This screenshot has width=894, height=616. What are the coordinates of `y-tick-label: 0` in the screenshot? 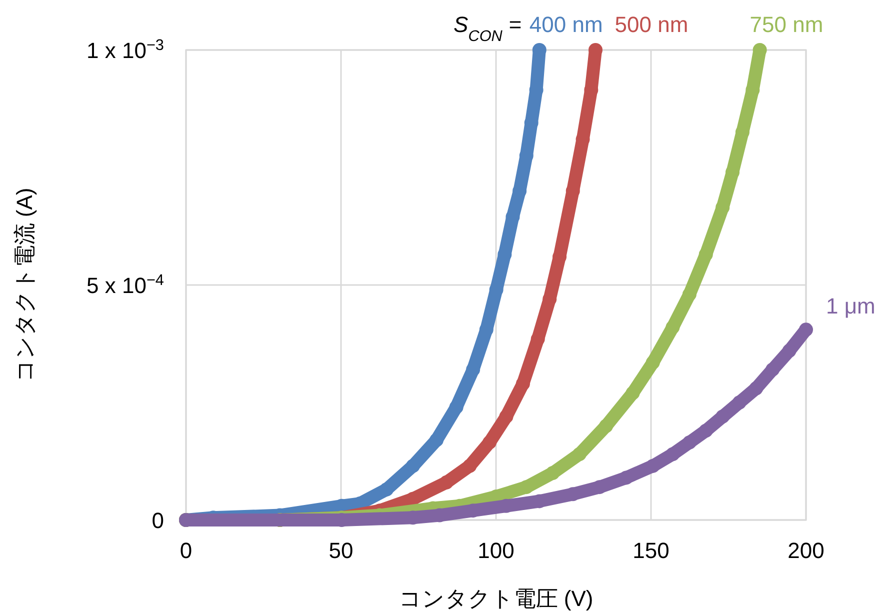 It's located at (158, 520).